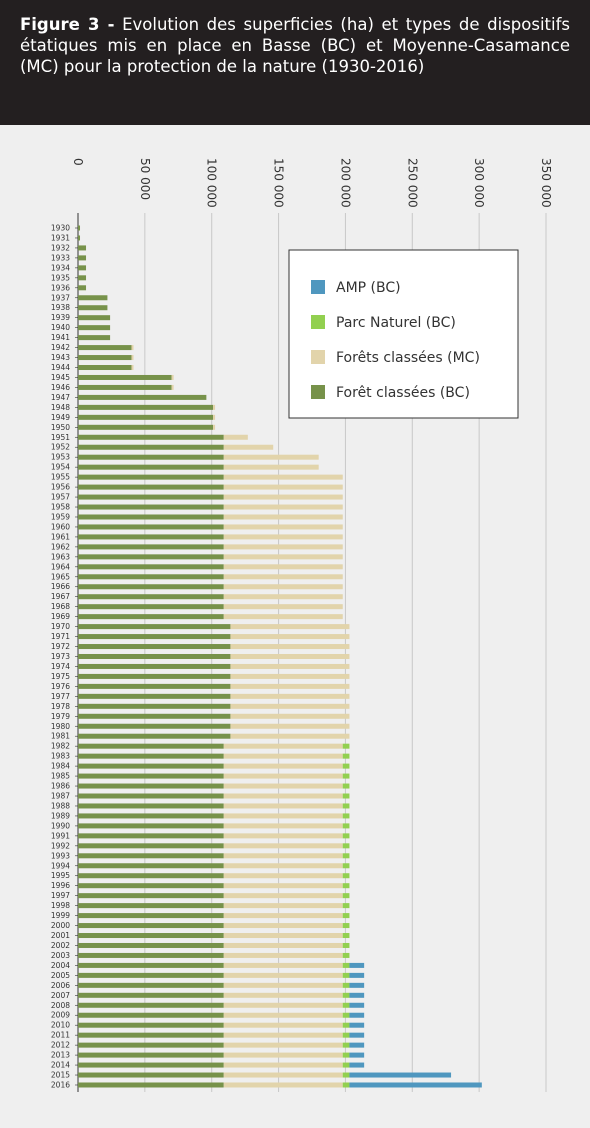 The image size is (590, 1128). What do you see at coordinates (60, 586) in the screenshot?
I see `y-tick-label: 1966` at bounding box center [60, 586].